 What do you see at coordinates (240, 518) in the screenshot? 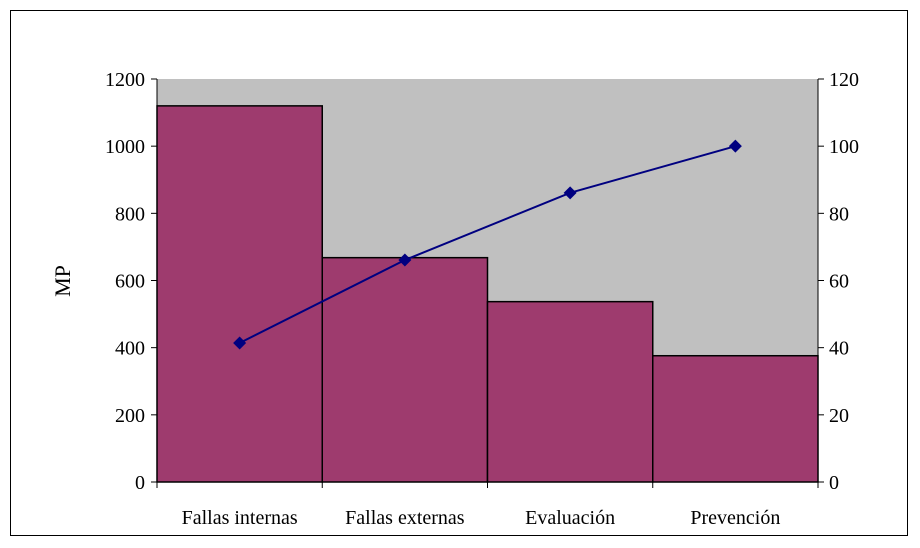
I see `x-tick-label: Fallas internas` at bounding box center [240, 518].